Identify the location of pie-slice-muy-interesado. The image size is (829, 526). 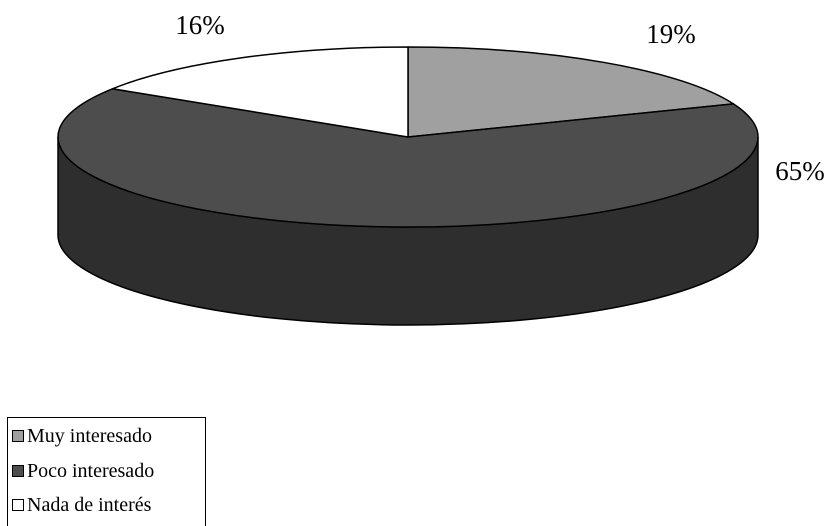
(571, 92).